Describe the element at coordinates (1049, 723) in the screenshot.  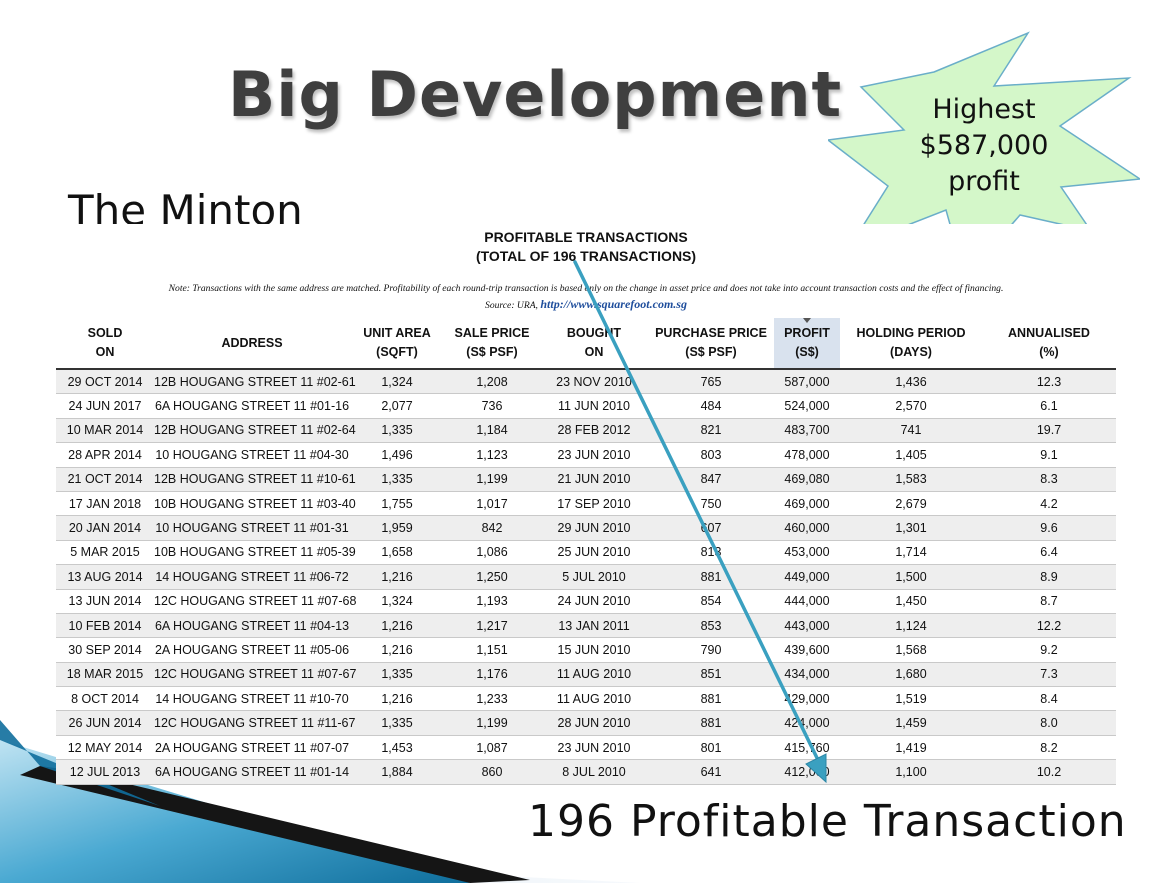
I see `cell-annualised: 8.0` at that location.